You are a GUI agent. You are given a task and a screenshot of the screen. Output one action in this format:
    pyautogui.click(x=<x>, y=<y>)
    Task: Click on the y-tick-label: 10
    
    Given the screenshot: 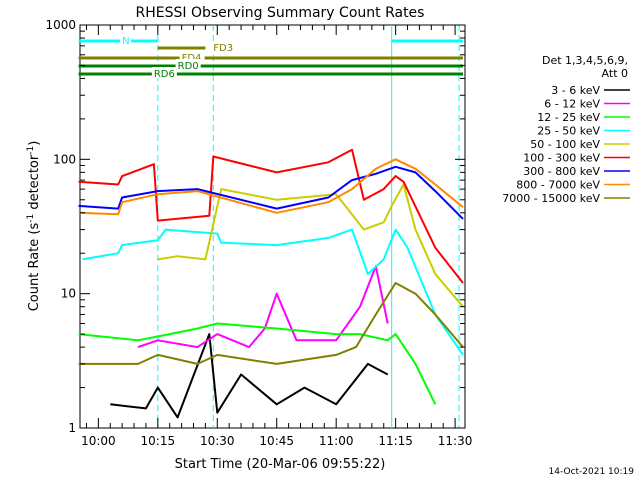 What is the action you would take?
    pyautogui.click(x=68, y=294)
    